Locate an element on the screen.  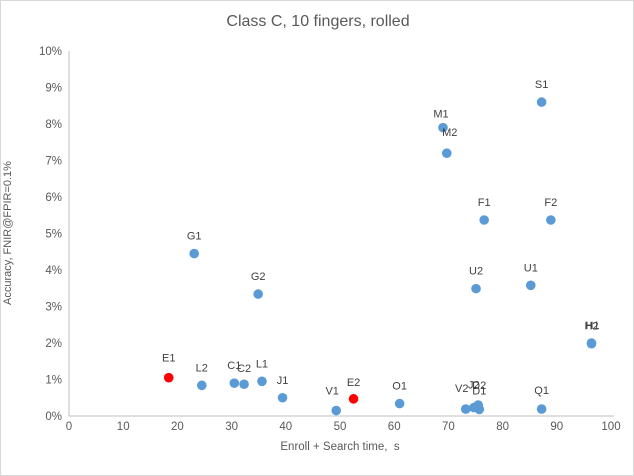
data-point-label-H1: H1 is located at coordinates (592, 326).